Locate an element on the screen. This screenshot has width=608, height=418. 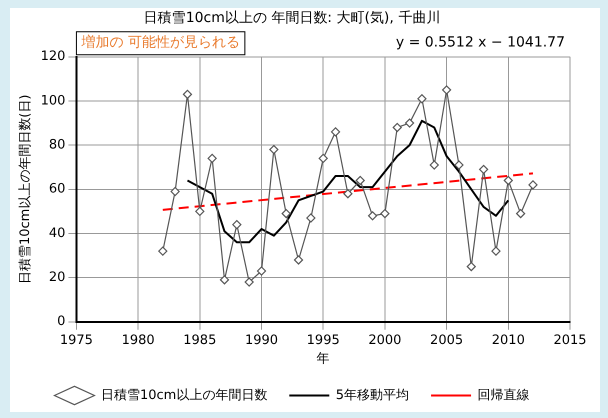
y-tick-label: 60 is located at coordinates (57, 189).